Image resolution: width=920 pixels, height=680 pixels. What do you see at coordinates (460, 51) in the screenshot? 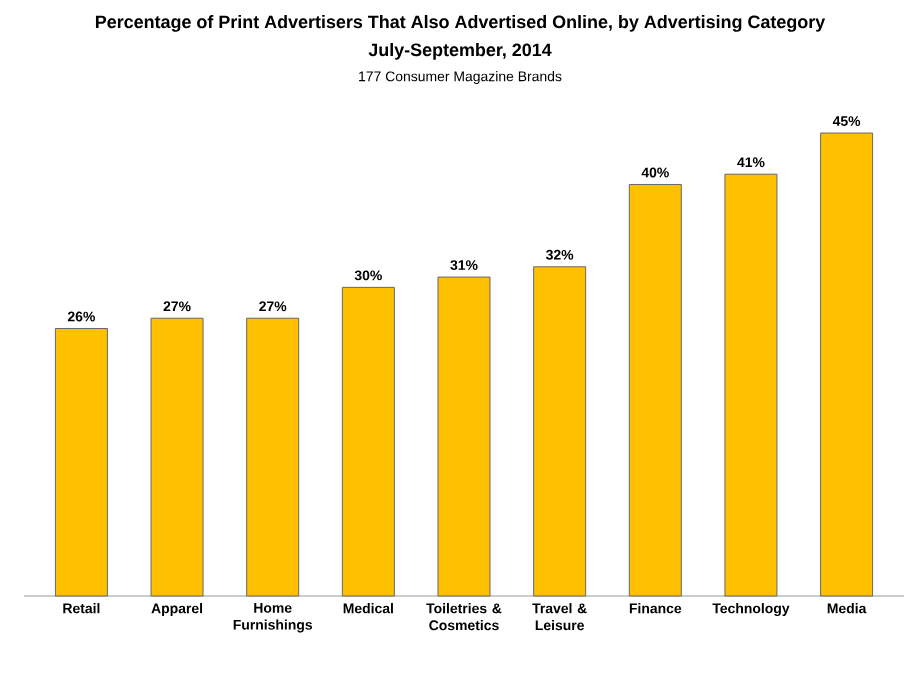
I see `chart-subtitle: July-September, 2014` at bounding box center [460, 51].